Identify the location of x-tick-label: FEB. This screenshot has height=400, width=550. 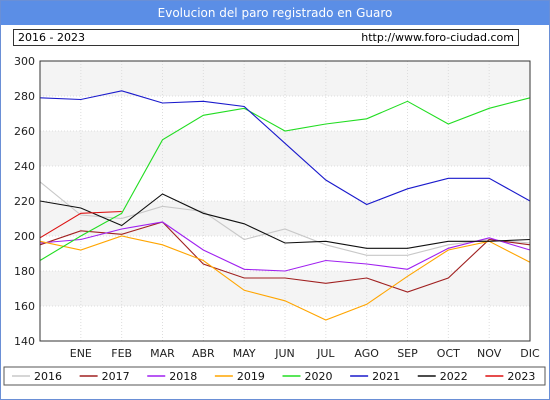
(121, 353).